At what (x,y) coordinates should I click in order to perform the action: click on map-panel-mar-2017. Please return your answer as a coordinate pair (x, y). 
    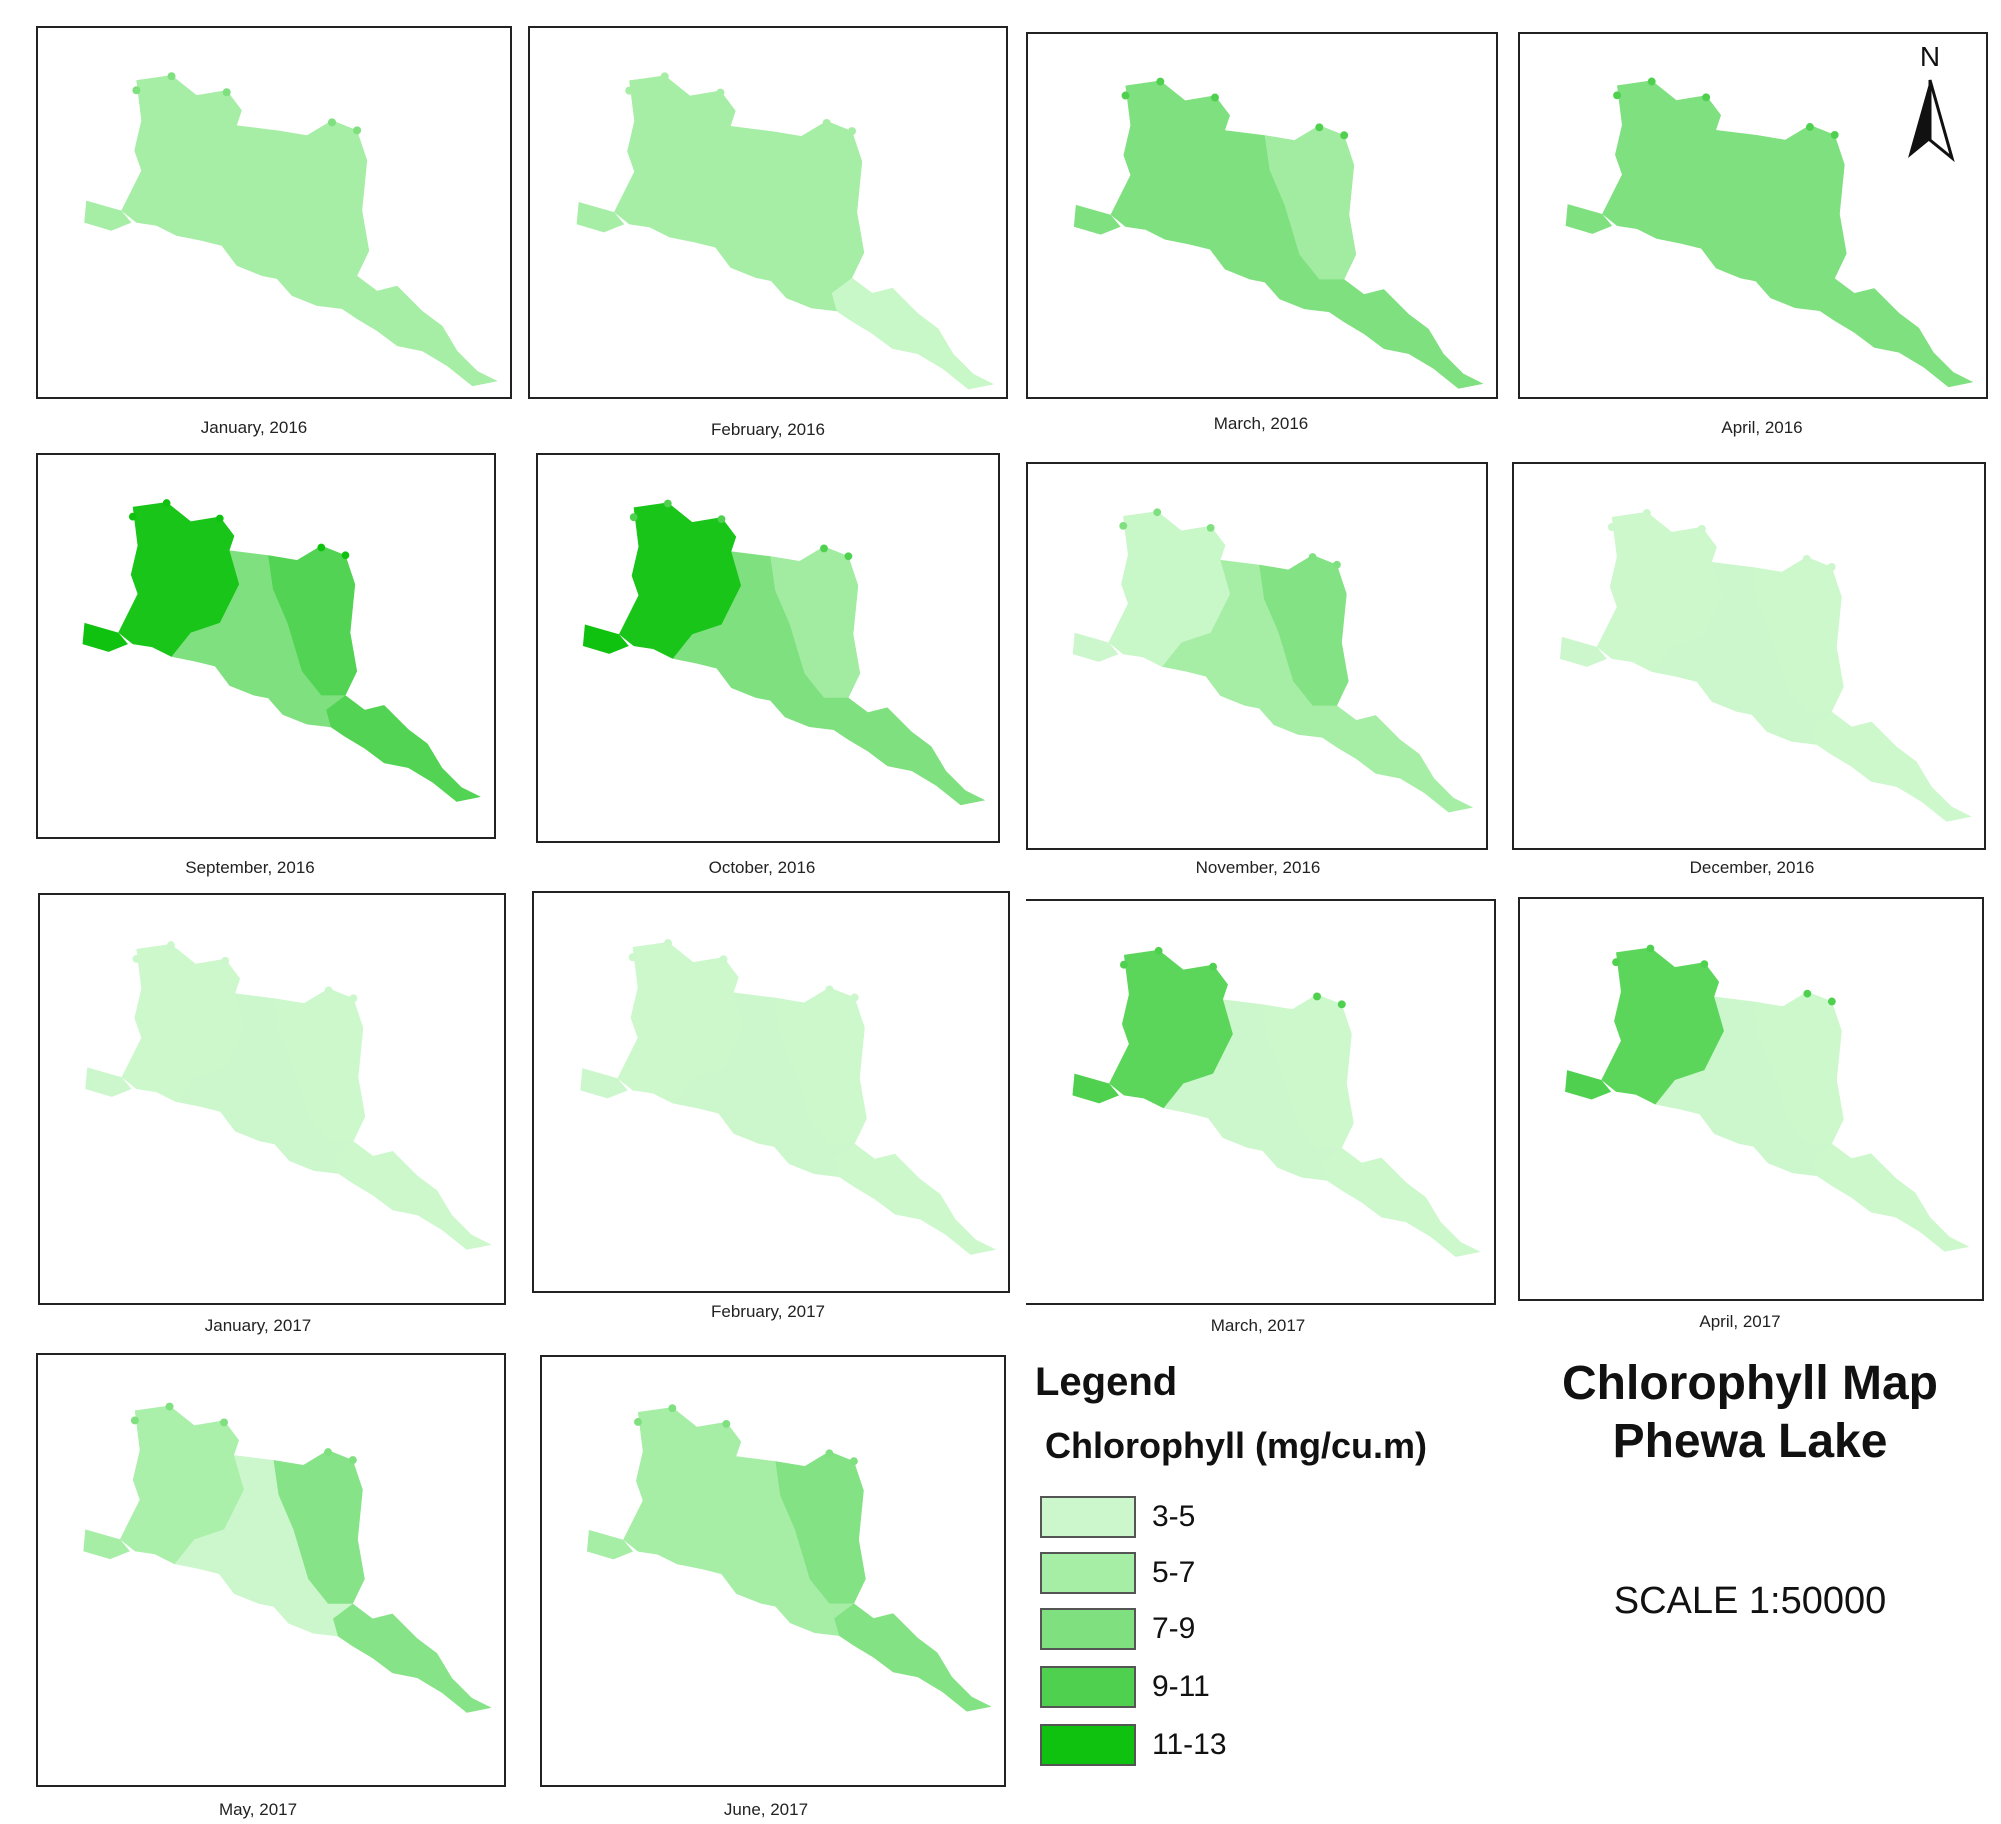
    Looking at the image, I should click on (1261, 1102).